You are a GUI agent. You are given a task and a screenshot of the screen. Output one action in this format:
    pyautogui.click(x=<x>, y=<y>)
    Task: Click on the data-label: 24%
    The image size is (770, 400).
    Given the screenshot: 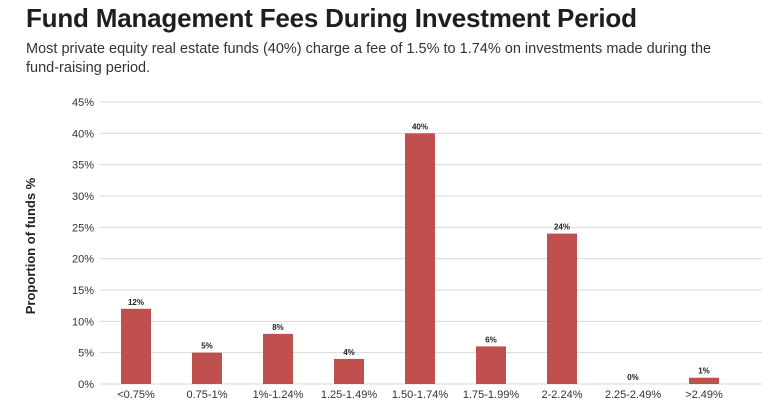 What is the action you would take?
    pyautogui.click(x=562, y=227)
    